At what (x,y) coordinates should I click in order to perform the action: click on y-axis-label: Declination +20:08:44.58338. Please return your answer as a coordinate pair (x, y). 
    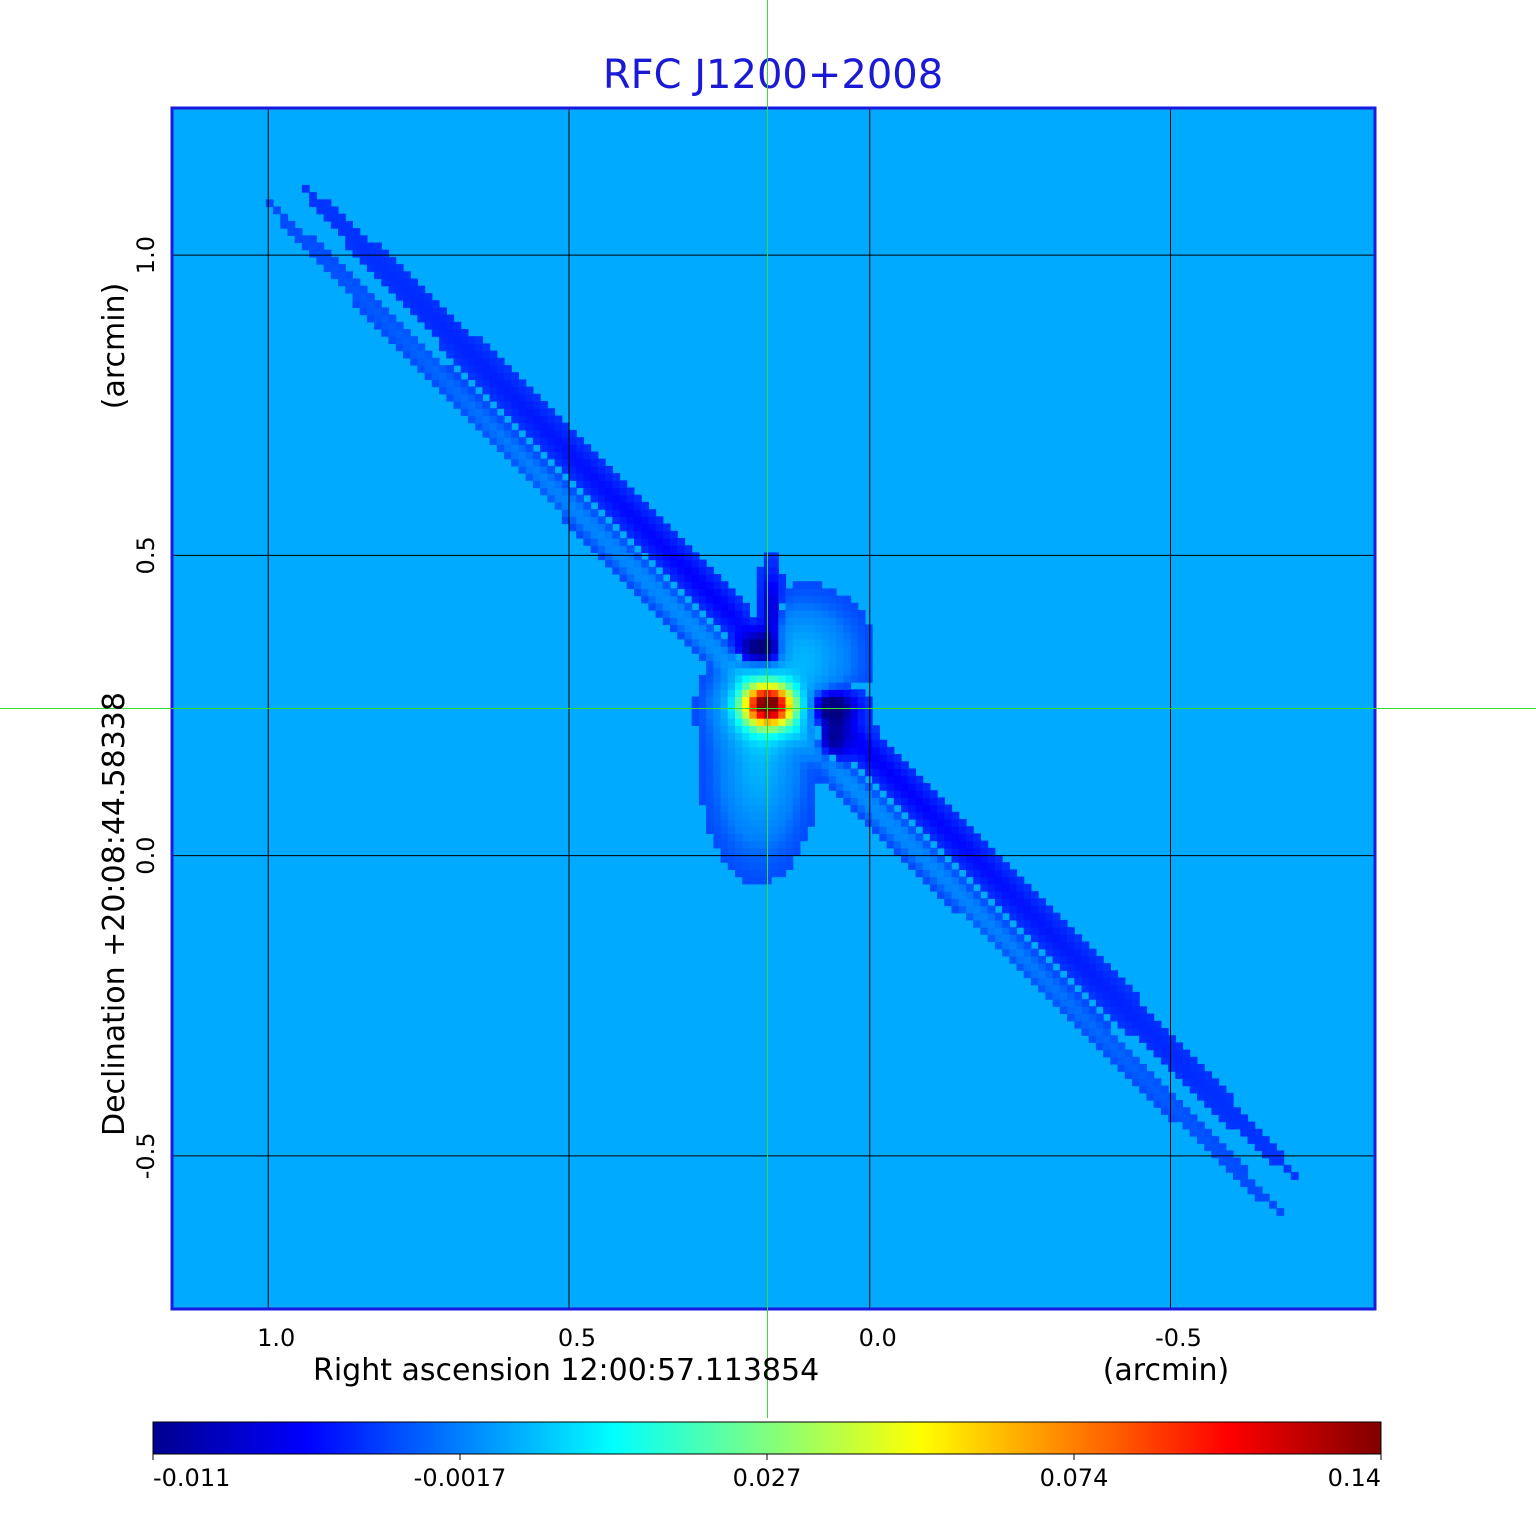
    Looking at the image, I should click on (114, 914).